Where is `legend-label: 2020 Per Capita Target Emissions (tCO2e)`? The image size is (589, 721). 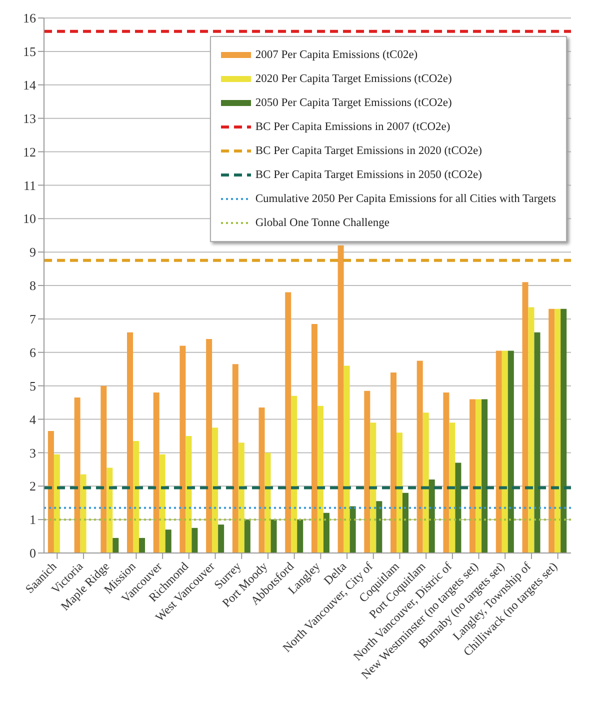 legend-label: 2020 Per Capita Target Emissions (tCO2e) is located at coordinates (353, 79).